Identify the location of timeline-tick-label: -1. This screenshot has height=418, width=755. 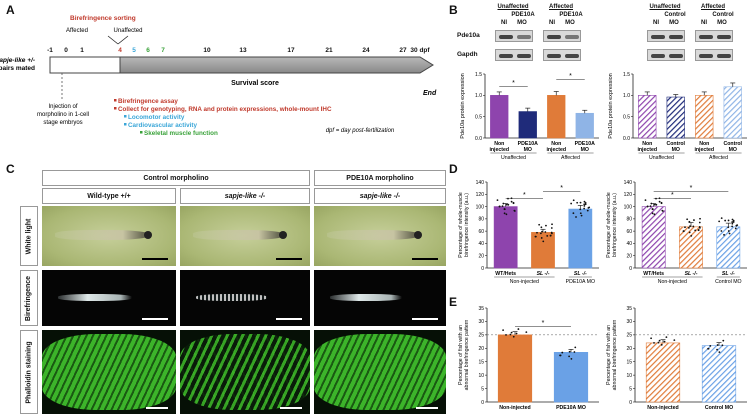
(50, 50).